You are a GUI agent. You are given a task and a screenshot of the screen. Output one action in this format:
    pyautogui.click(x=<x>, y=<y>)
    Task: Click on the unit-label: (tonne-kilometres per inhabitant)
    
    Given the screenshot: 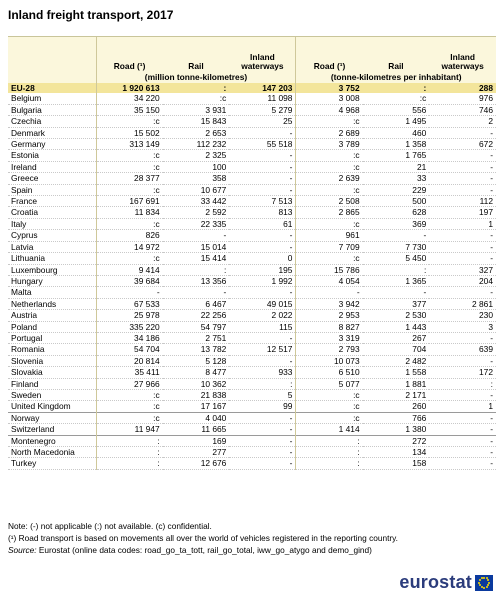 What is the action you would take?
    pyautogui.click(x=395, y=77)
    